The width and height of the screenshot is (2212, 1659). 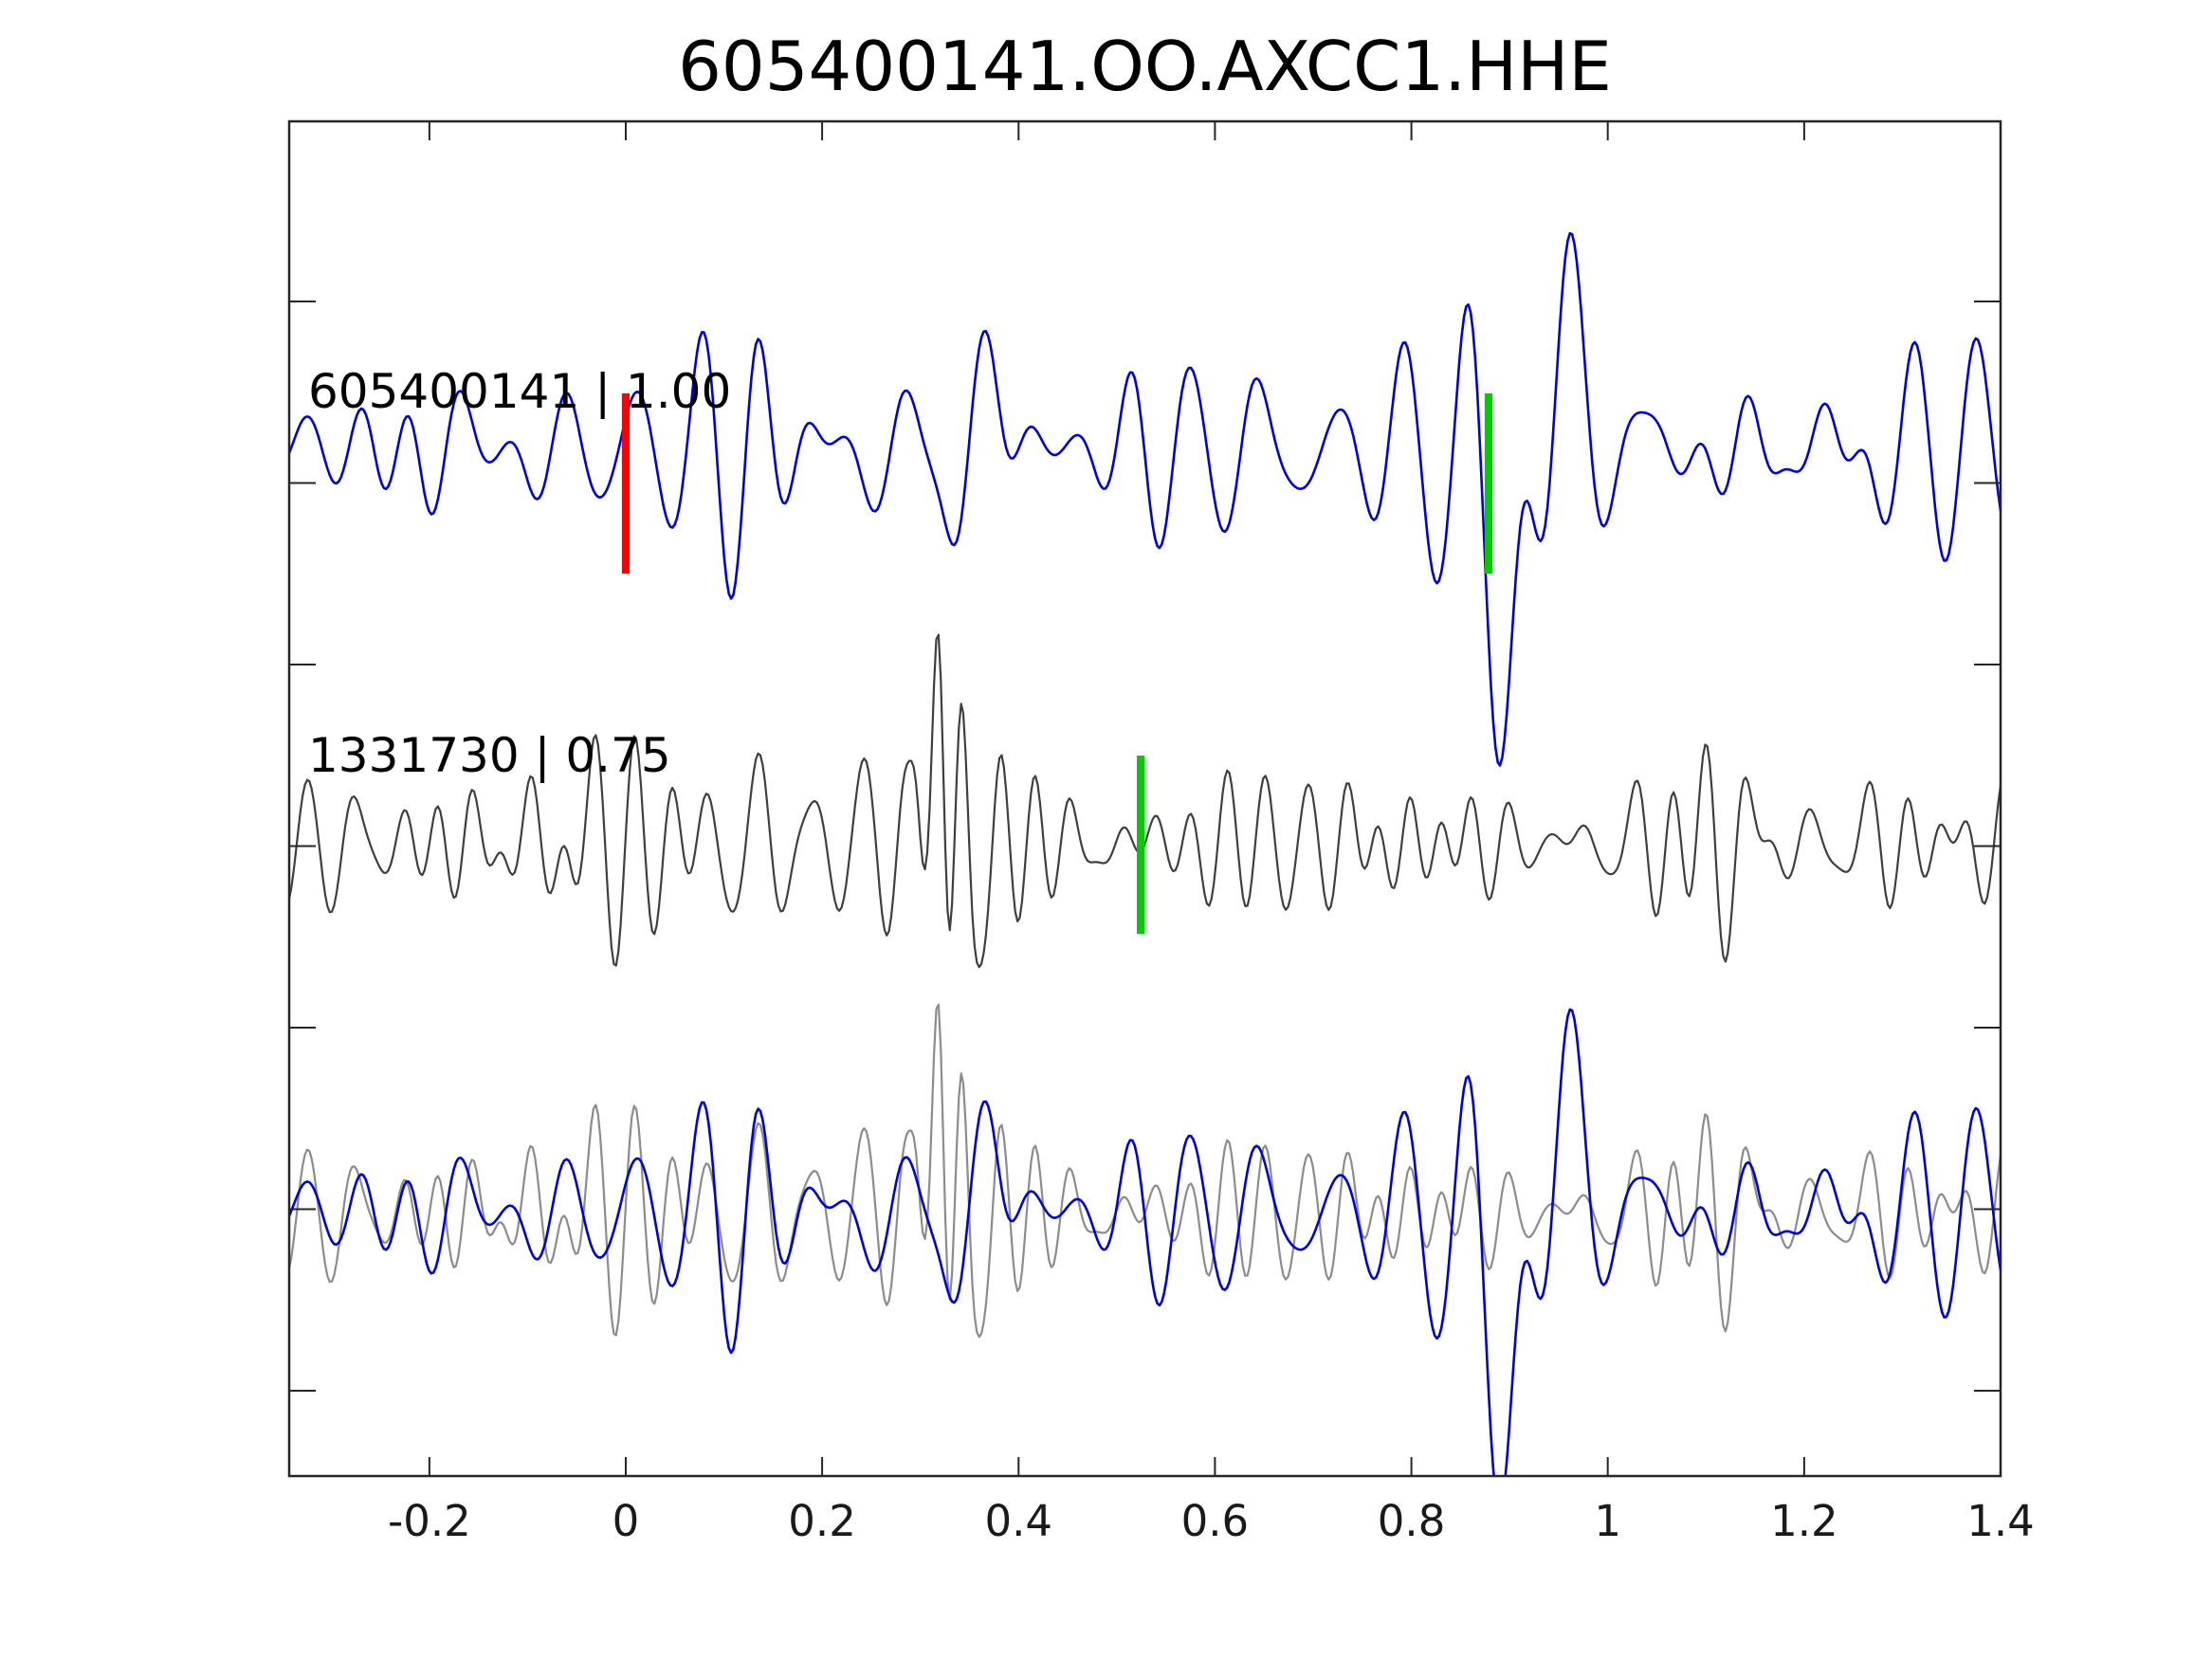 What do you see at coordinates (626, 1521) in the screenshot?
I see `x-tick-label: 0` at bounding box center [626, 1521].